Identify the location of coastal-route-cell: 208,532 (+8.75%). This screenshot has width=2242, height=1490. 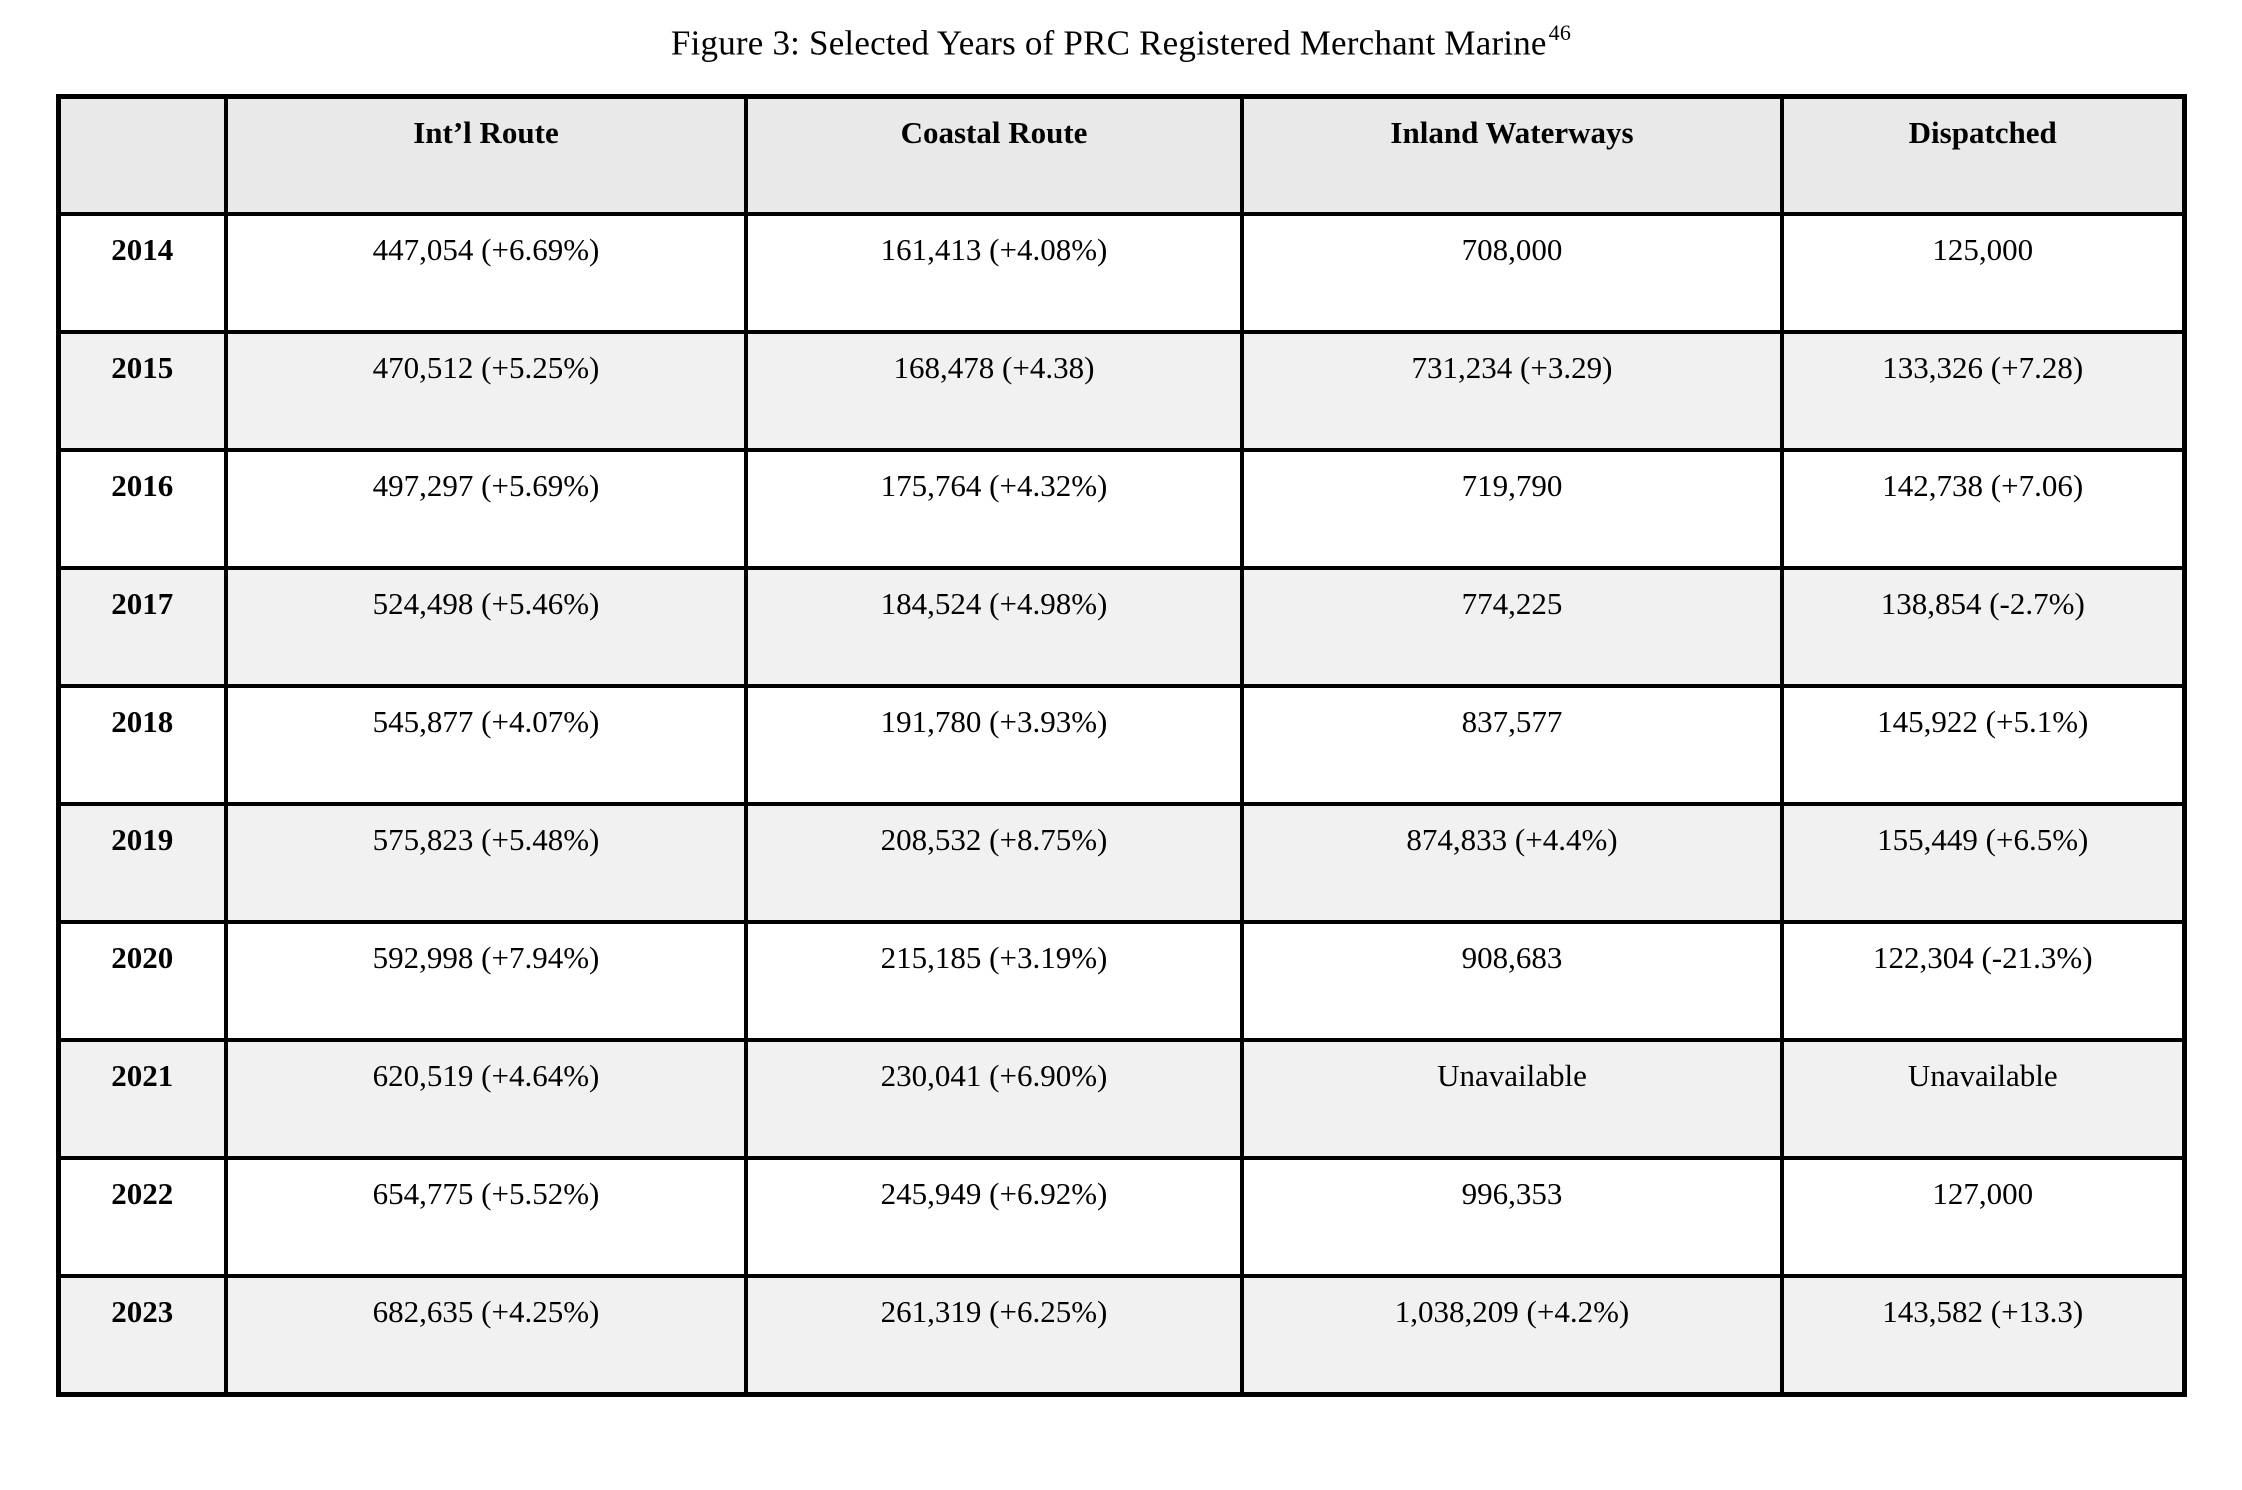
(994, 863).